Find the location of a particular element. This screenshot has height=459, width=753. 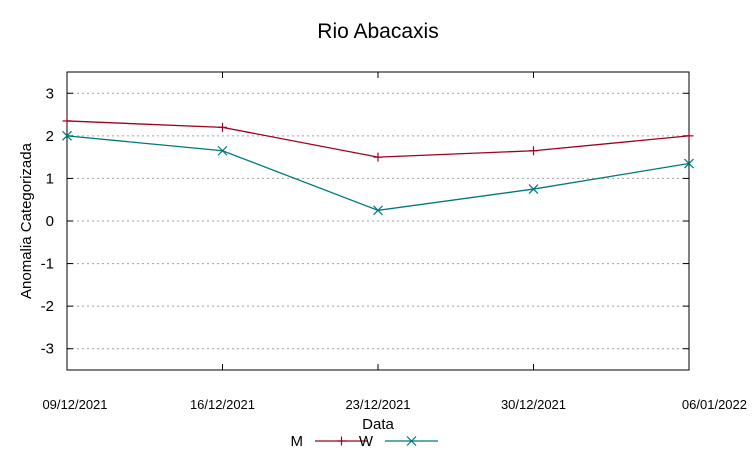

x-tick-label: 23/12/2021 is located at coordinates (377, 404).